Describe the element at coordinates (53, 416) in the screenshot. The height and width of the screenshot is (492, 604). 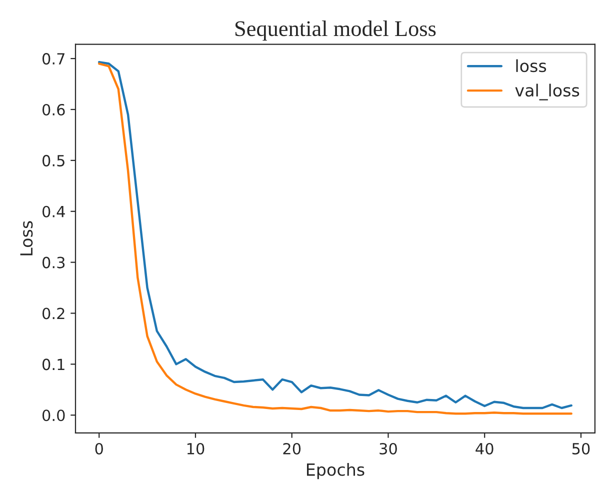
I see `y-tick-label: 0.0` at that location.